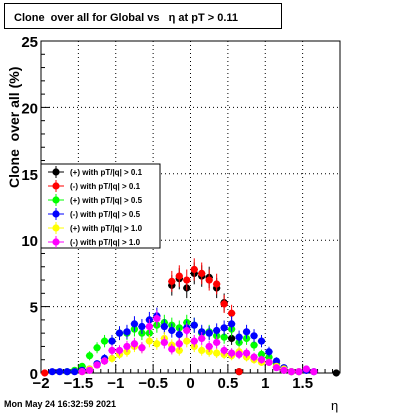 The height and width of the screenshot is (414, 400). What do you see at coordinates (153, 383) in the screenshot?
I see `x-tick-label: −0.5` at bounding box center [153, 383].